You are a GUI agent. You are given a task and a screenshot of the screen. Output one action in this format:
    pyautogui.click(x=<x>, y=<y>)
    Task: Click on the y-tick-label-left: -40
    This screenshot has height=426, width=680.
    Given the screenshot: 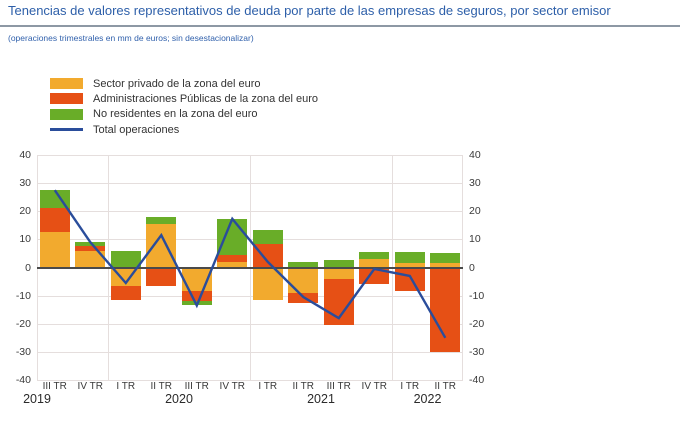 What is the action you would take?
    pyautogui.click(x=23, y=380)
    